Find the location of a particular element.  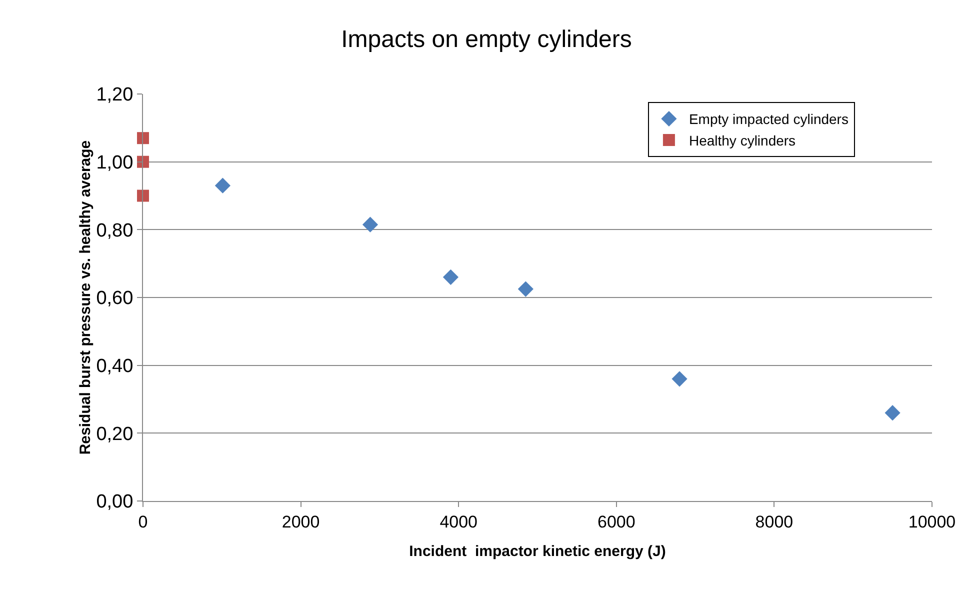

y-tick-label: 0,20 is located at coordinates (115, 434).